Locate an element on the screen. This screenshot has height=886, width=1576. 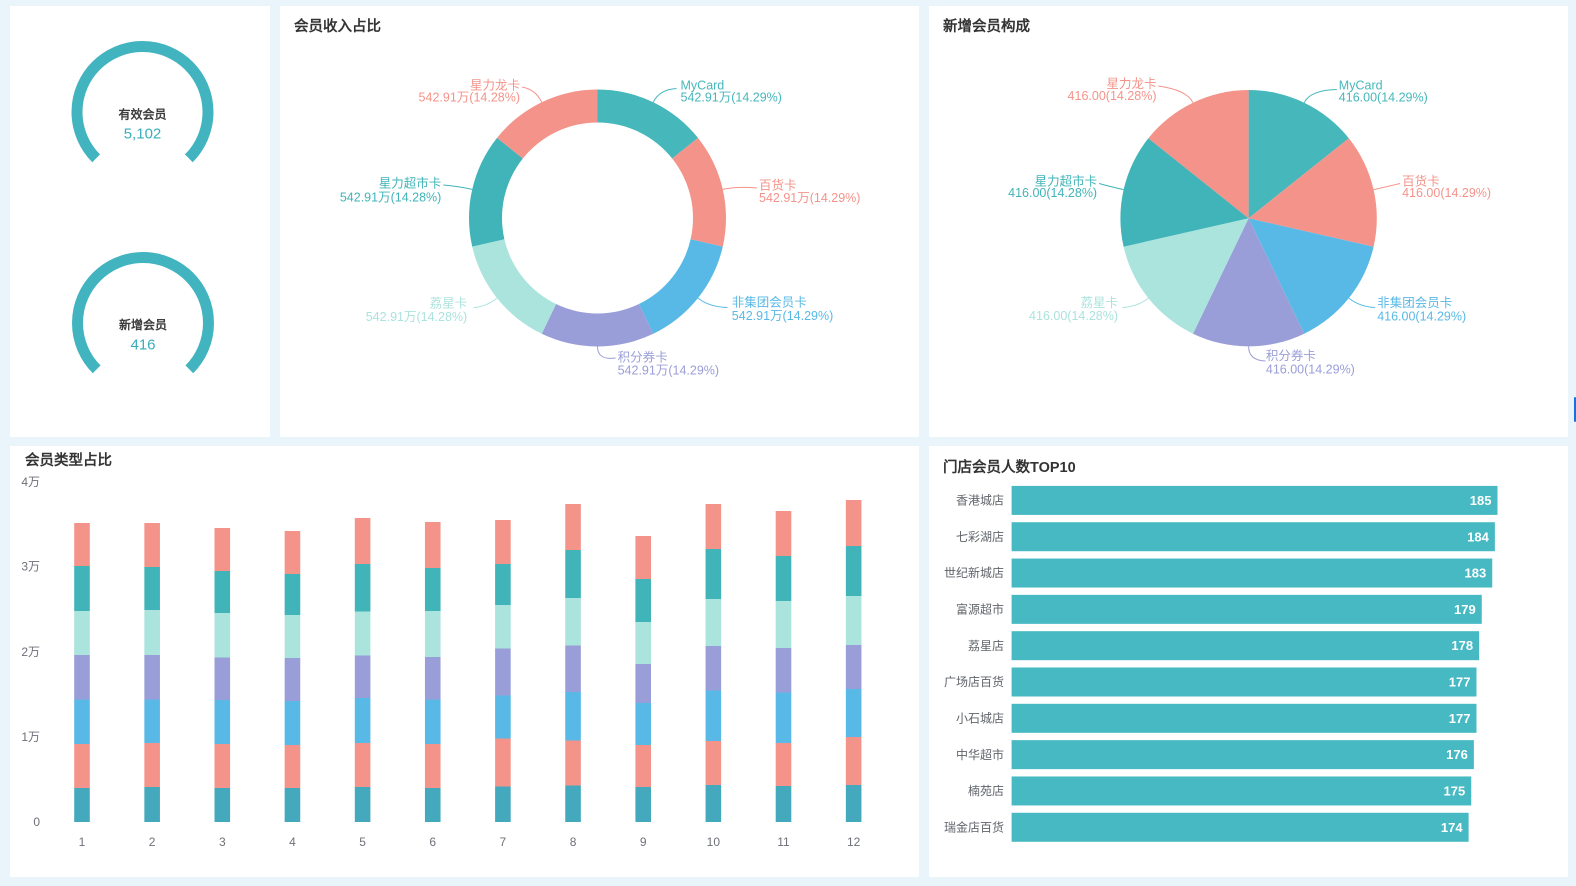
svg-text: 1万 is located at coordinates (30, 737).